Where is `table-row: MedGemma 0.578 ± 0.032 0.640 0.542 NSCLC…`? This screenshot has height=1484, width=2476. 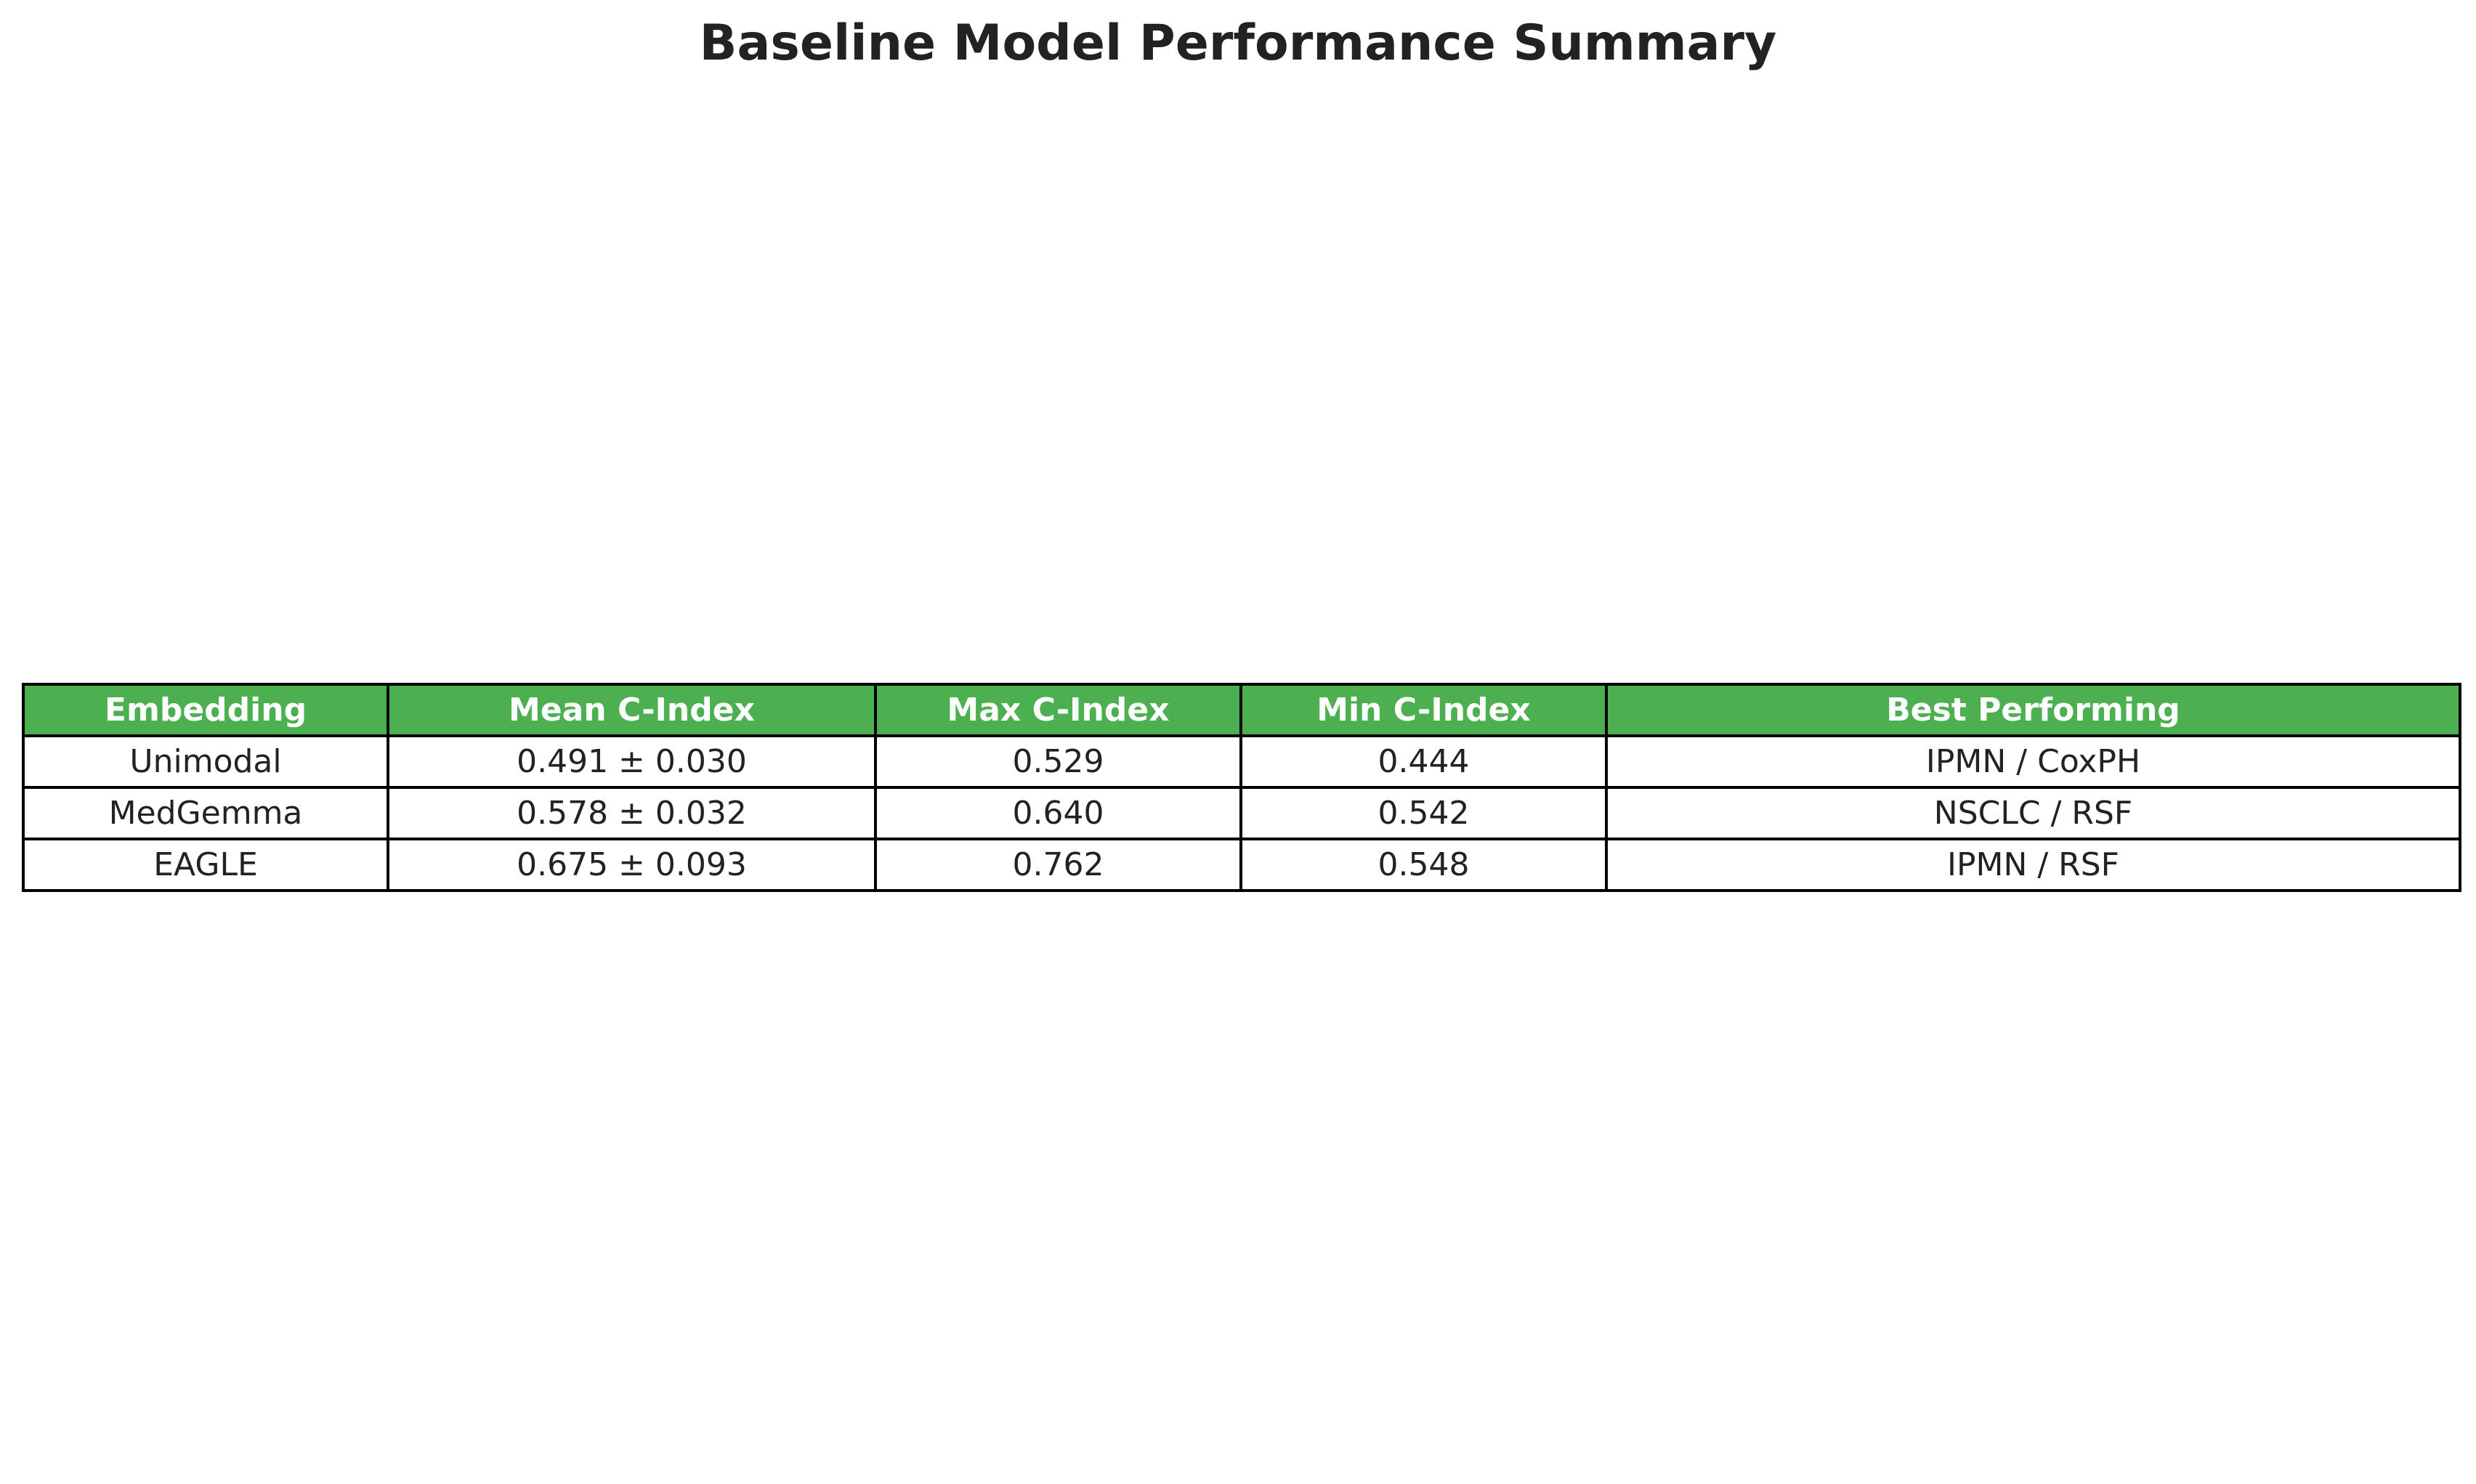
table-row: MedGemma 0.578 ± 0.032 0.640 0.542 NSCLC… is located at coordinates (1241, 813).